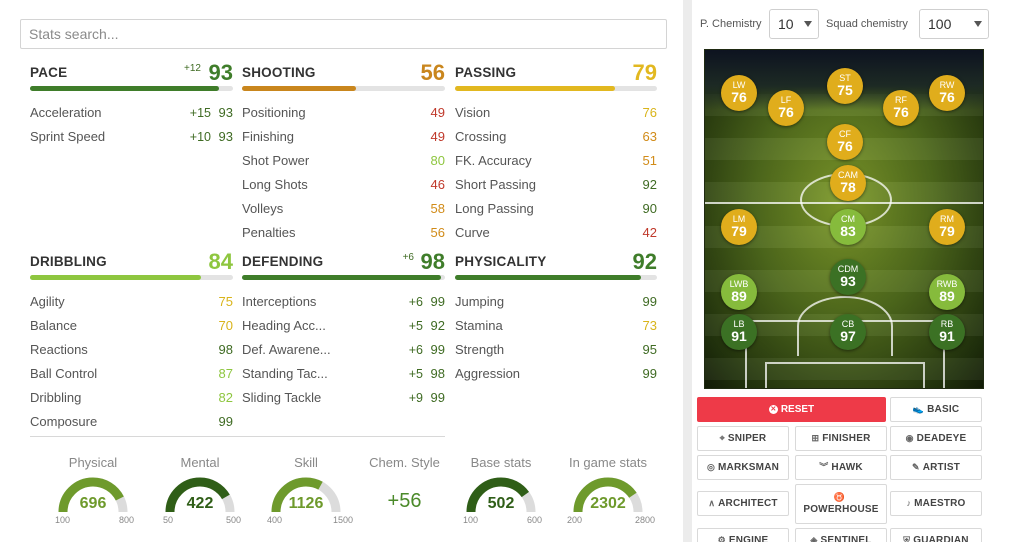 Image resolution: width=1012 pixels, height=542 pixels. I want to click on finisher-button: ⊞ FINISHER, so click(841, 438).